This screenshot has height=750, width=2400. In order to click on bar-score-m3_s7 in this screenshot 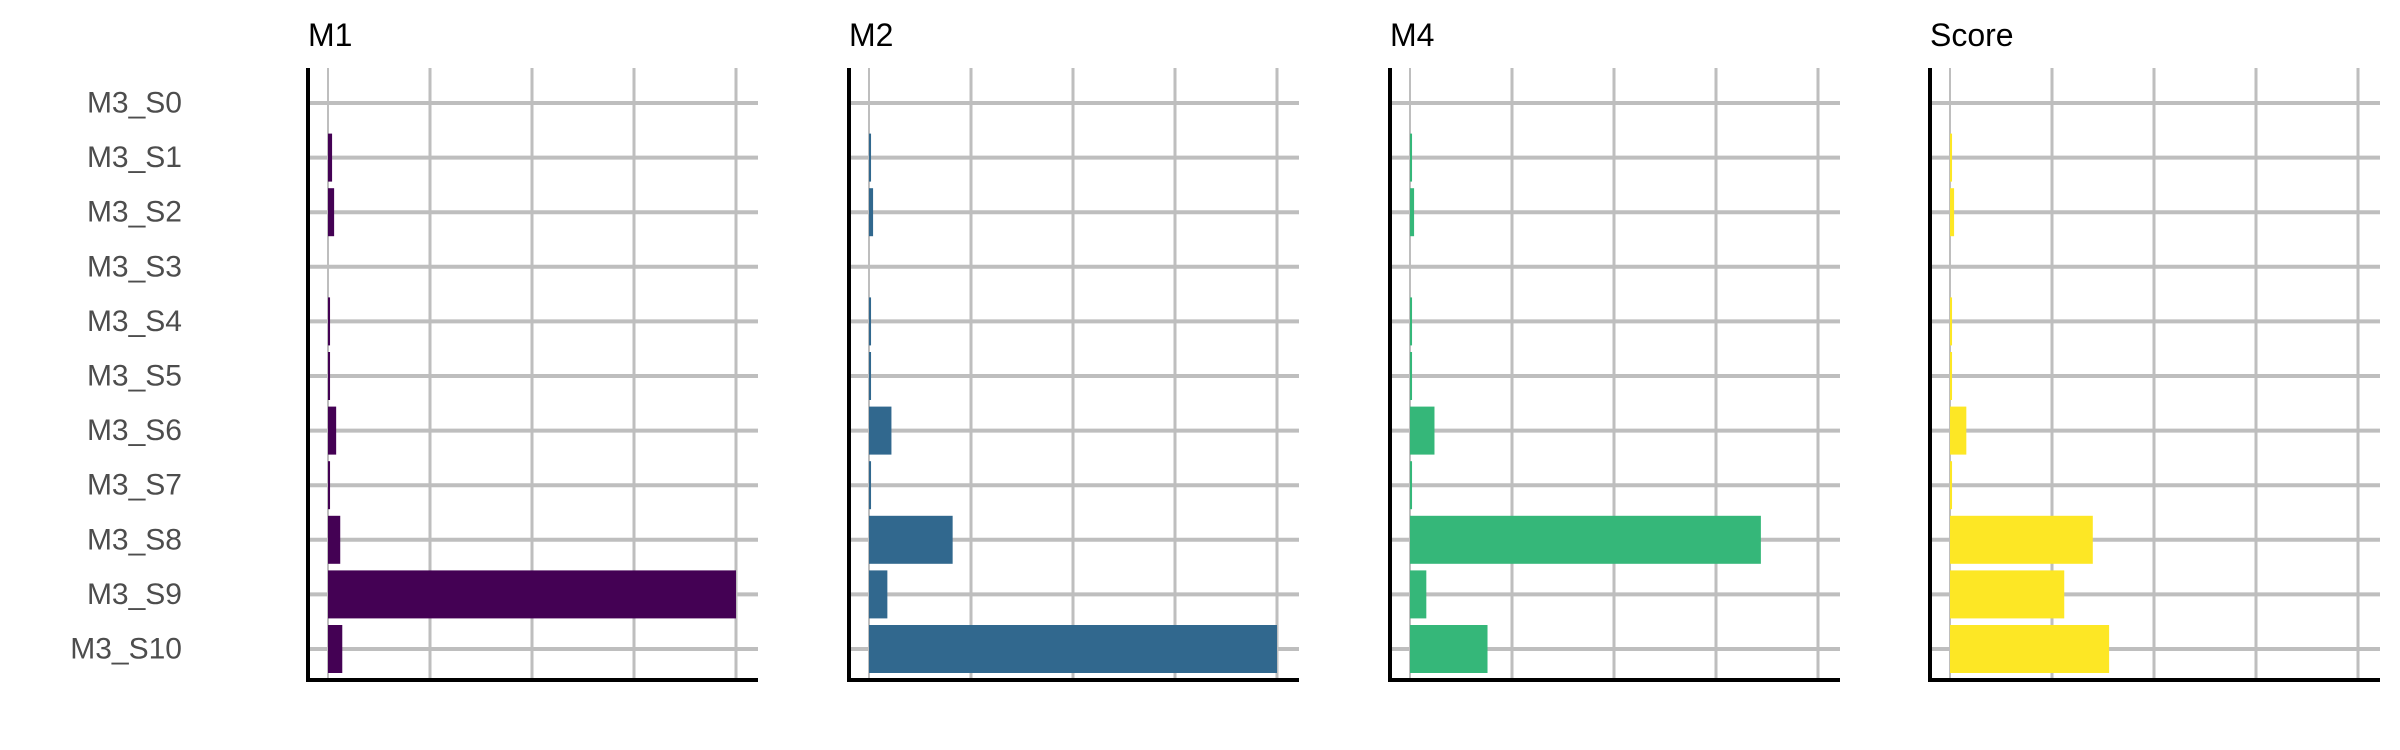, I will do `click(1951, 485)`.